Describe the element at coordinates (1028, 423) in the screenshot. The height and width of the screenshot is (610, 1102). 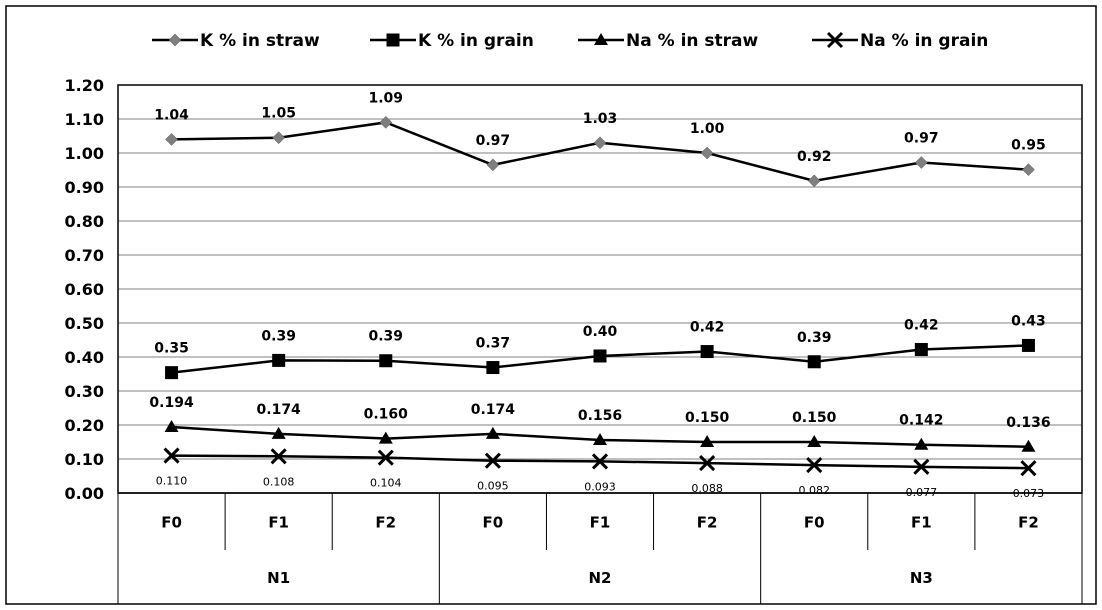
I see `data-label: 0.136` at that location.